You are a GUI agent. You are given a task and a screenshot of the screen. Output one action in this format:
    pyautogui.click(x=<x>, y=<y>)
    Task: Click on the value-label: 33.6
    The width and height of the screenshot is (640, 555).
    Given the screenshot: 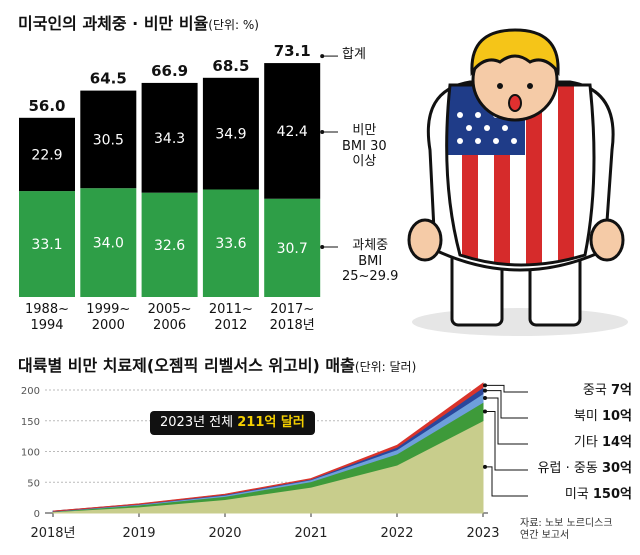 What is the action you would take?
    pyautogui.click(x=230, y=244)
    